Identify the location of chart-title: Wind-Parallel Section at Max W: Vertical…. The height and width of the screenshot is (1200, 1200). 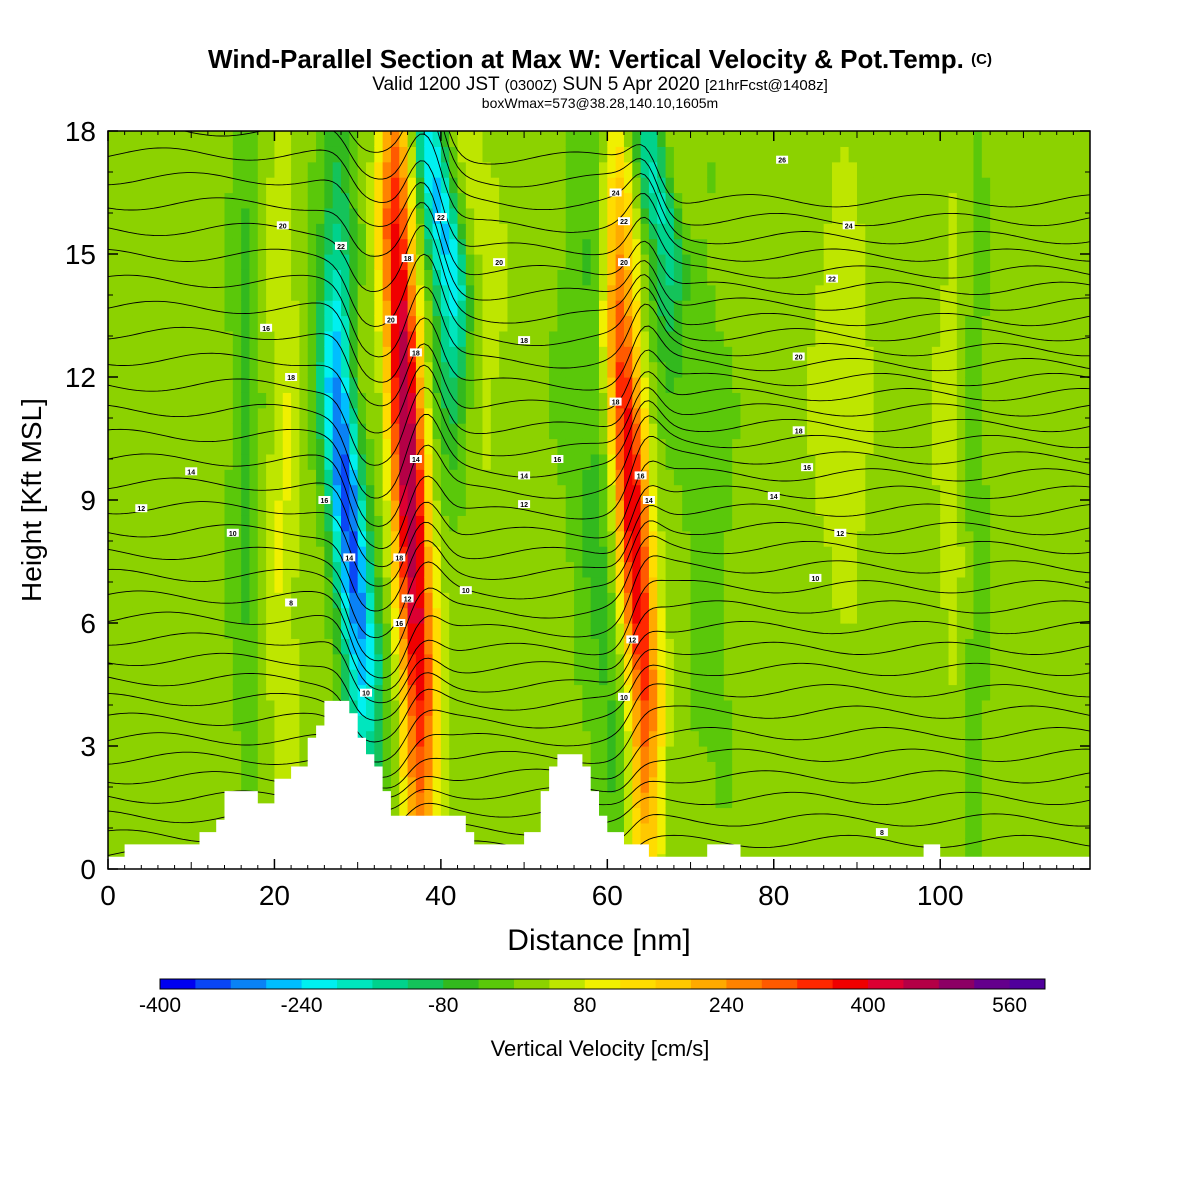
(600, 59).